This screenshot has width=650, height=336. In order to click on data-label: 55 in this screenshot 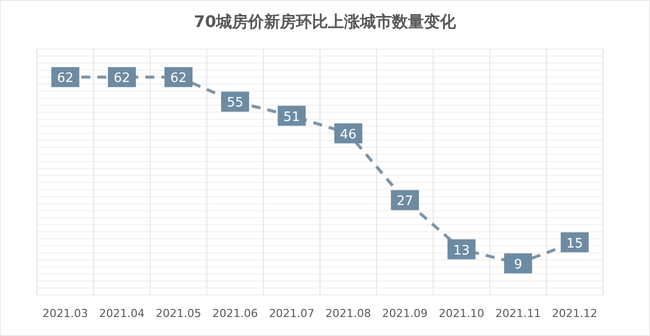, I will do `click(235, 103)`.